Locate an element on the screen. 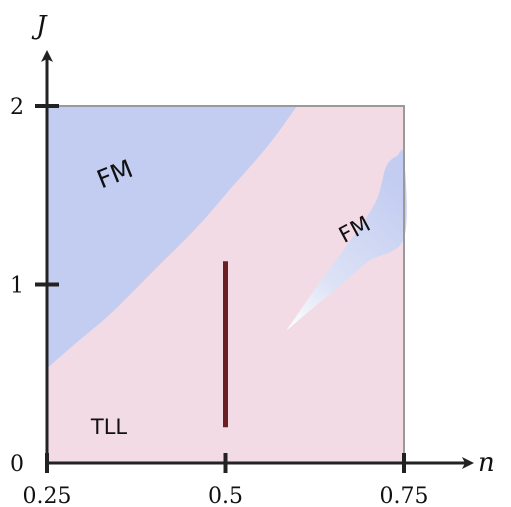 This screenshot has width=511, height=507. y-tick-label: 1 is located at coordinates (17, 286).